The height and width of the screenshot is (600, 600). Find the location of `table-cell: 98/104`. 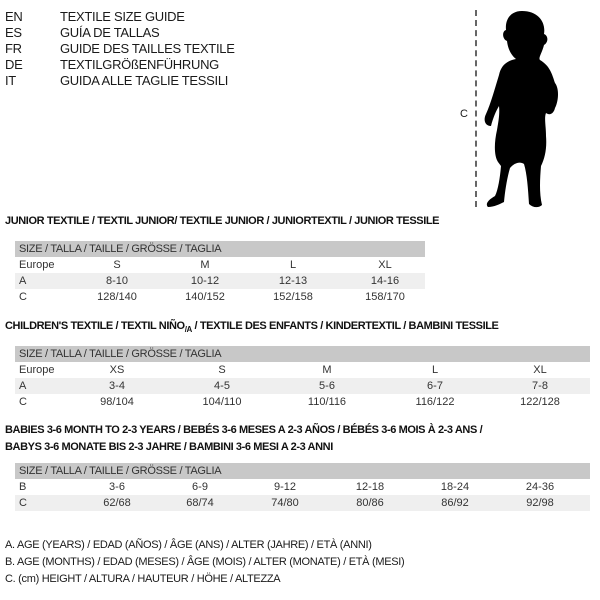

table-cell: 98/104 is located at coordinates (117, 402).